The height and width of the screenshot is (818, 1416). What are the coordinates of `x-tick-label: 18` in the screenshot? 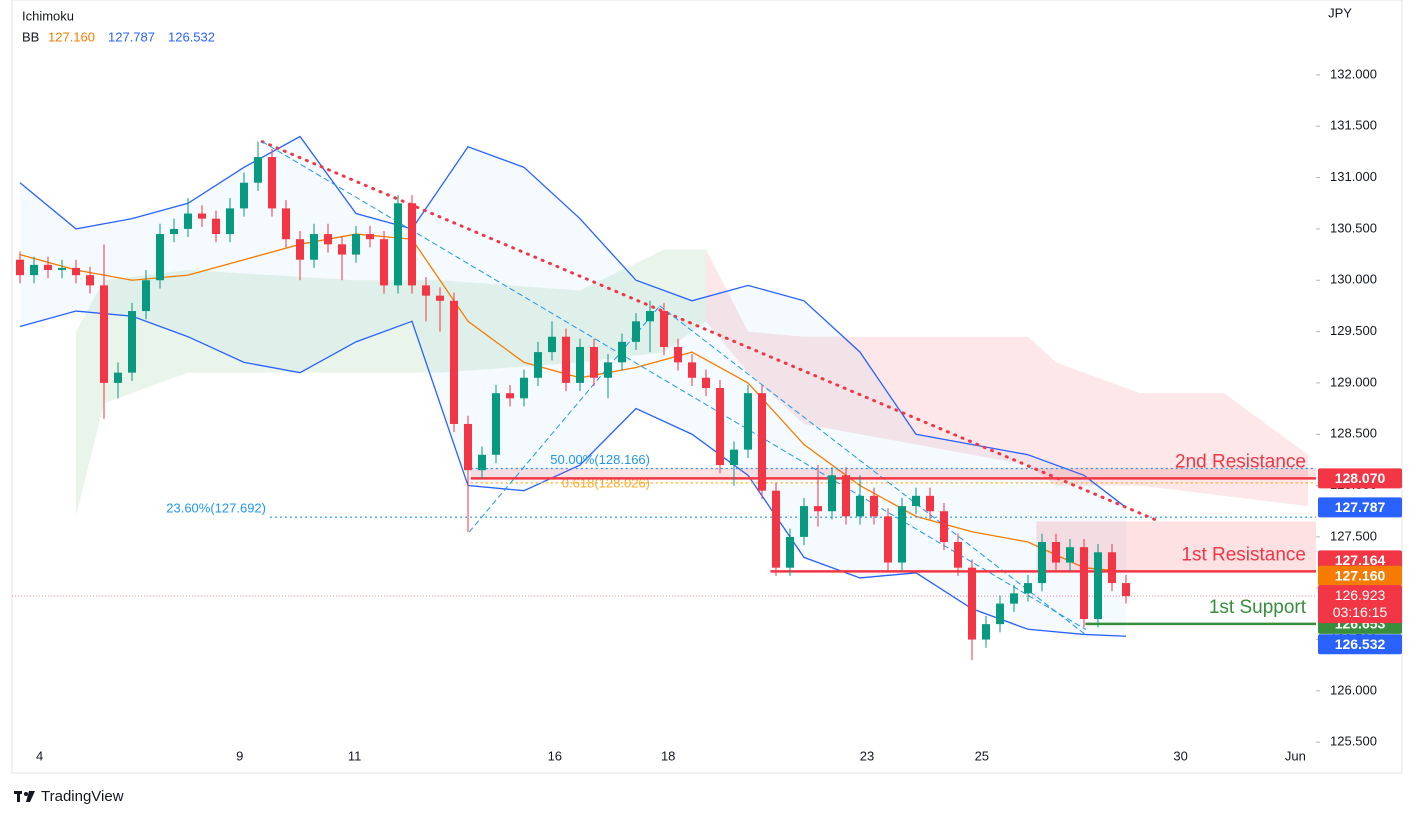 It's located at (668, 755).